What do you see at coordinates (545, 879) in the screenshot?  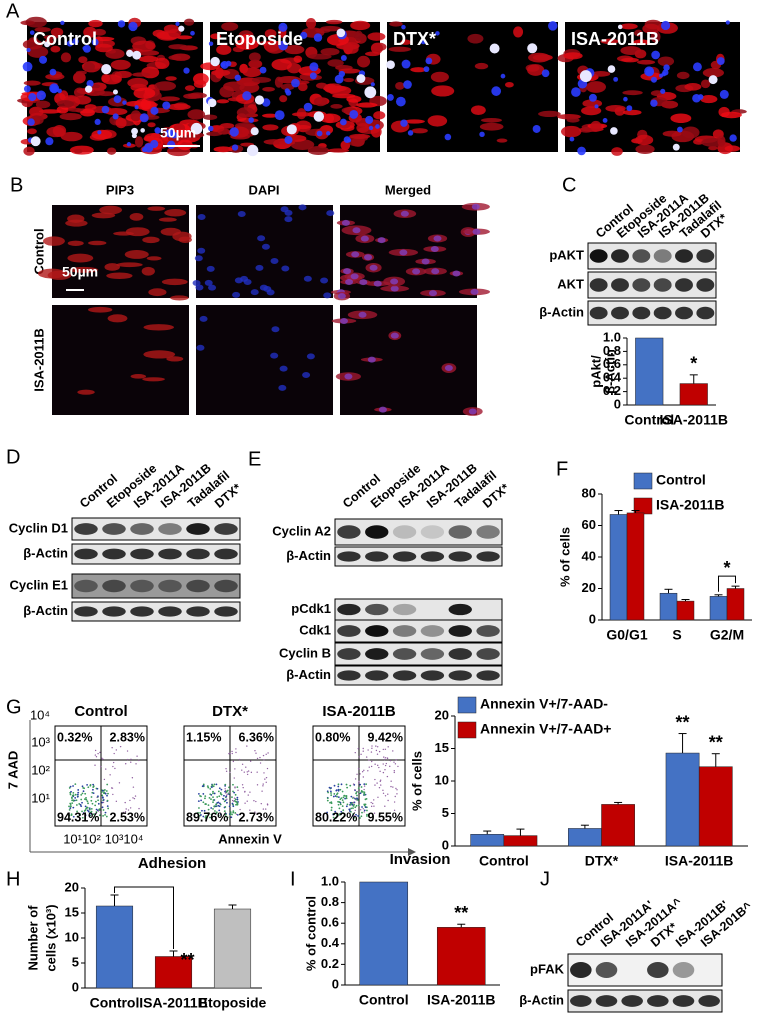 I see `panel-letter: J` at bounding box center [545, 879].